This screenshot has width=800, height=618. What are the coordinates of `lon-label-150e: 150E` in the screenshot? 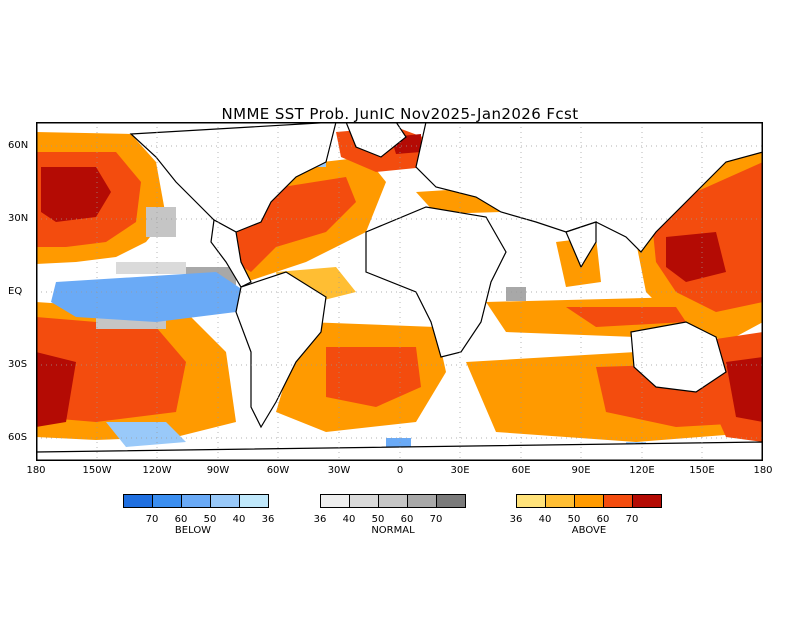 It's located at (702, 470).